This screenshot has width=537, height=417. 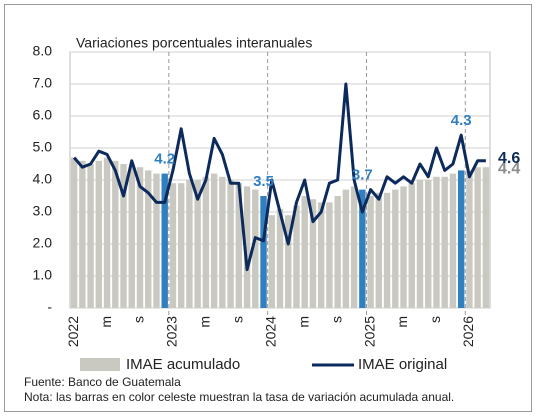 What do you see at coordinates (43, 115) in the screenshot?
I see `y-tick-label: 6.0` at bounding box center [43, 115].